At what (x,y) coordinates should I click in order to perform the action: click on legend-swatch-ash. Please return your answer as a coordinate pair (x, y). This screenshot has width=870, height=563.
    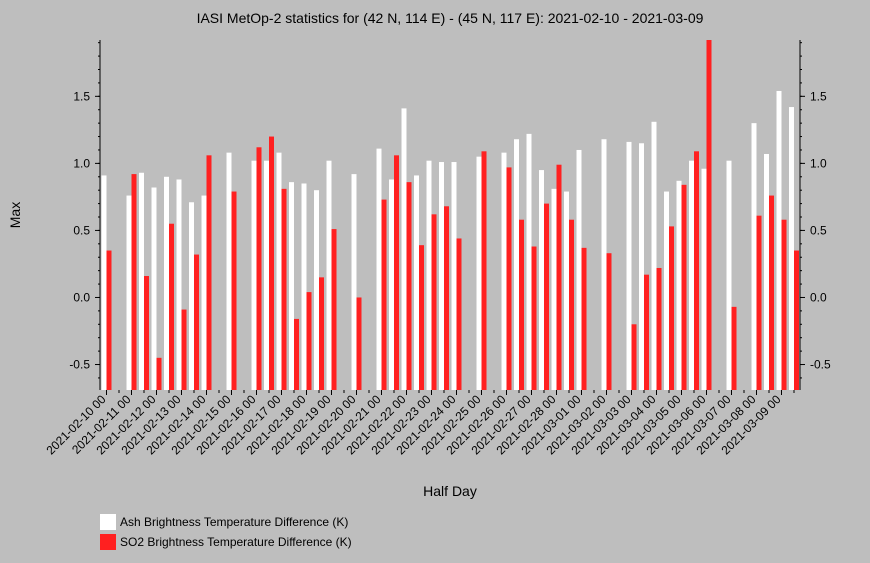
    Looking at the image, I should click on (108, 522).